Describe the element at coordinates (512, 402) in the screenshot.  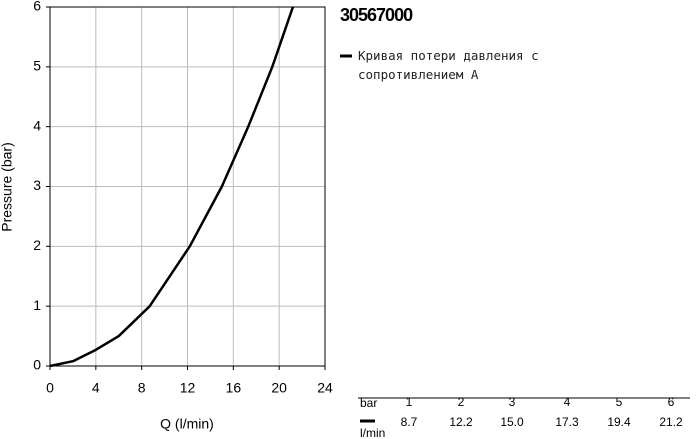
I see `table-cell: 3` at that location.